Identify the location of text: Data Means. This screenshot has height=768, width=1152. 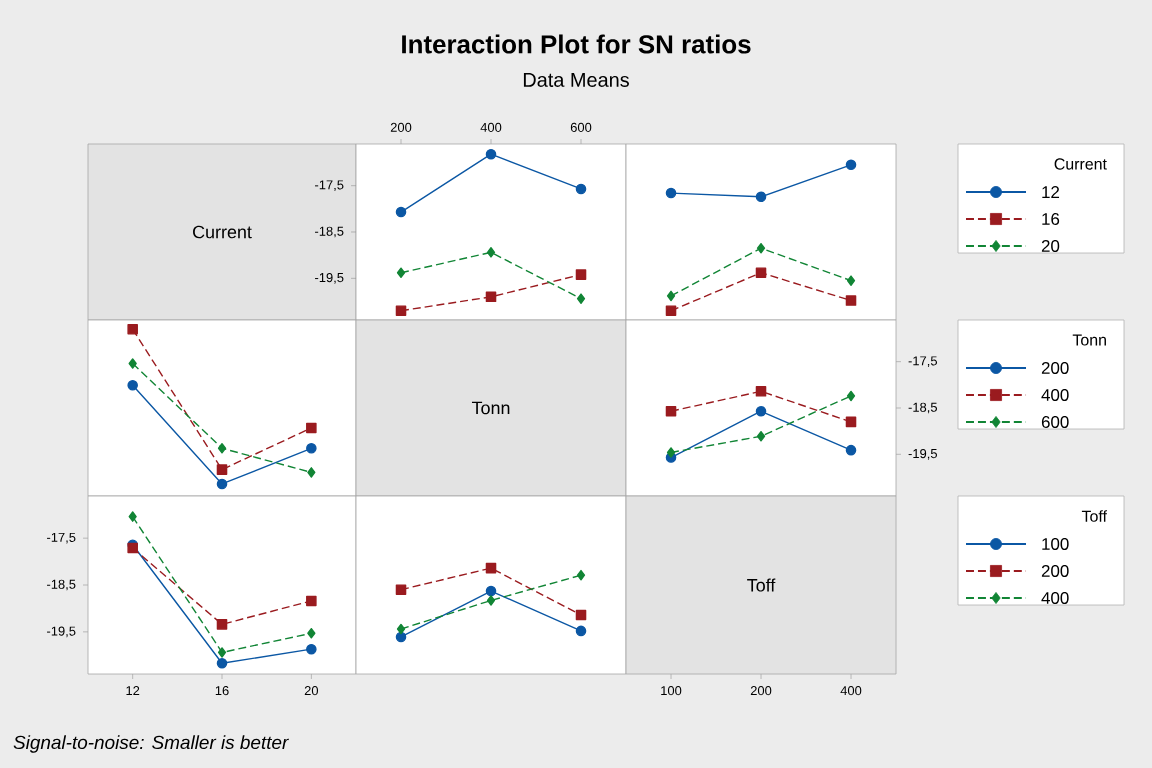
(576, 80).